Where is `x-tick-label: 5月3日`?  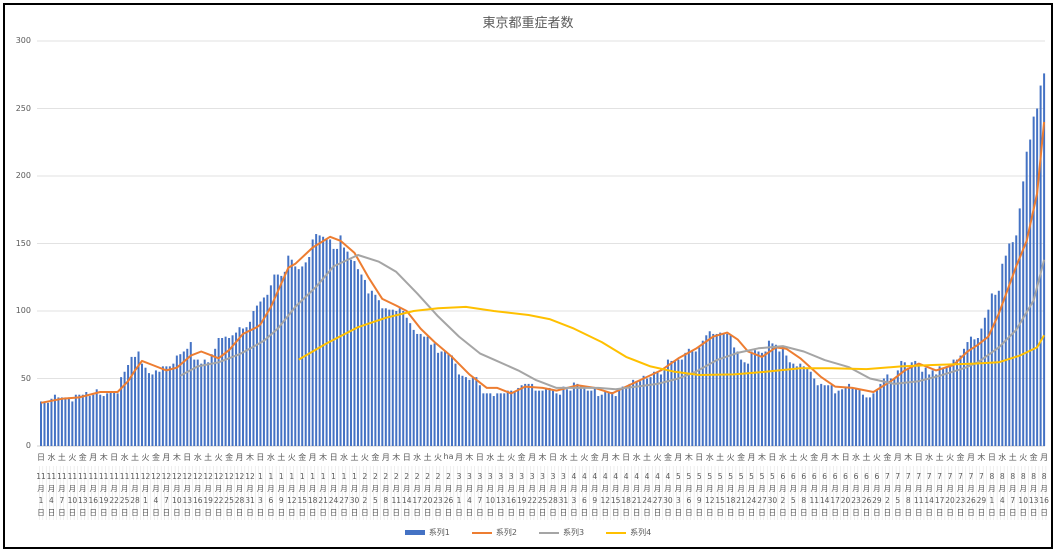 x-tick-label: 5月3日 is located at coordinates (678, 494).